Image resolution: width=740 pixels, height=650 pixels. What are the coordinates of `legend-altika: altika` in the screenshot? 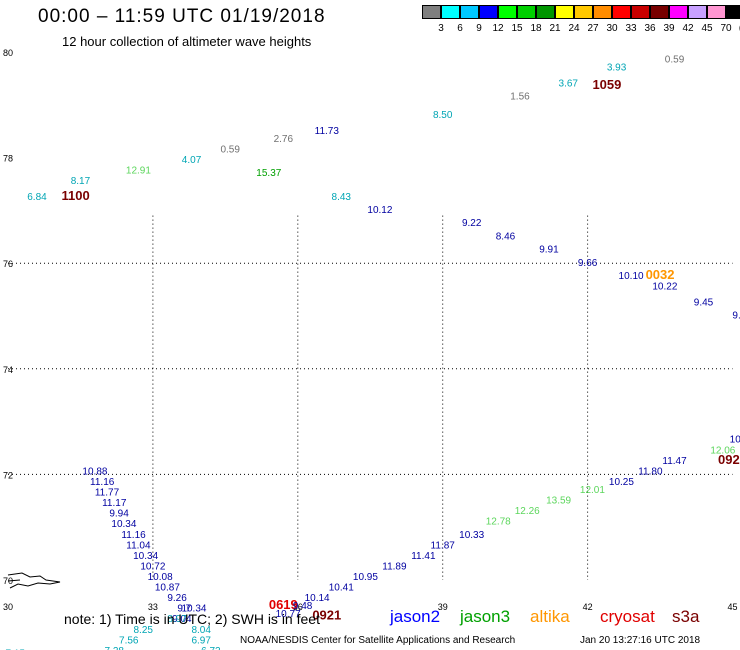 It's located at (550, 616).